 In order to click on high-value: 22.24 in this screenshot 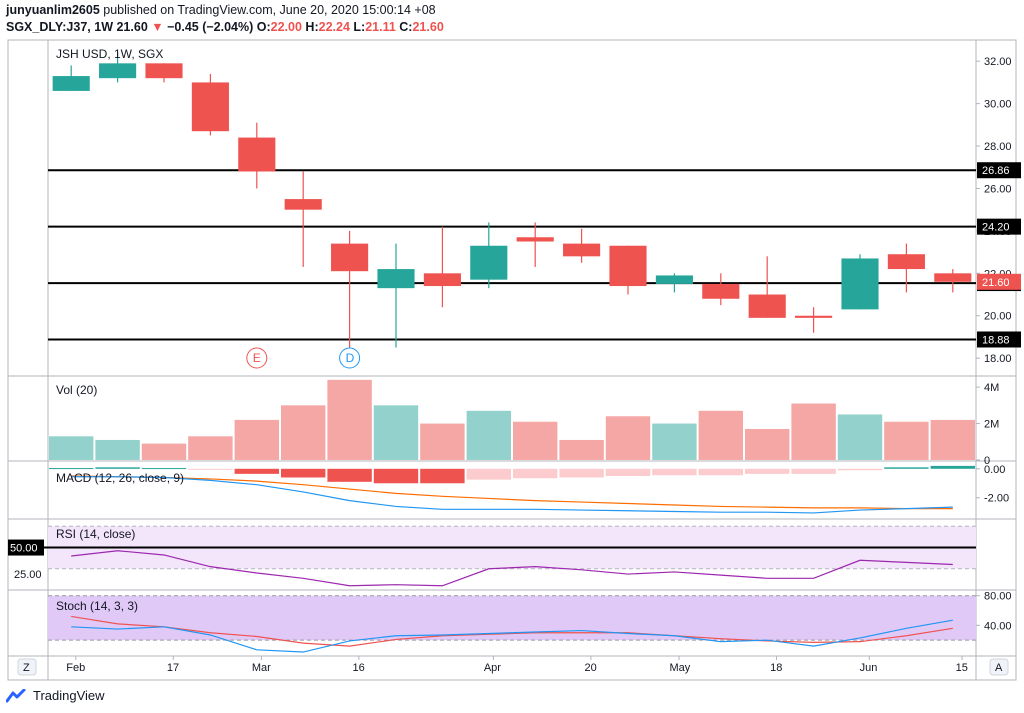, I will do `click(334, 27)`.